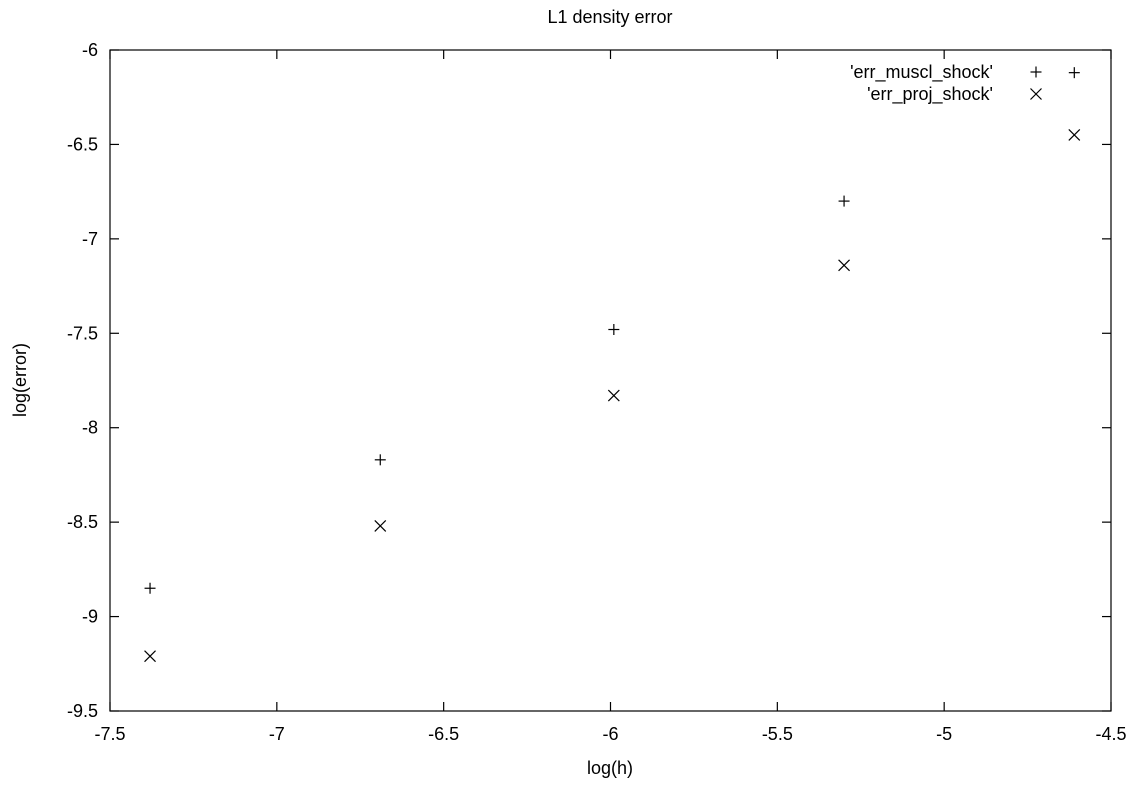 The width and height of the screenshot is (1128, 787). Describe the element at coordinates (82, 333) in the screenshot. I see `y-tick-label: -7.5` at that location.